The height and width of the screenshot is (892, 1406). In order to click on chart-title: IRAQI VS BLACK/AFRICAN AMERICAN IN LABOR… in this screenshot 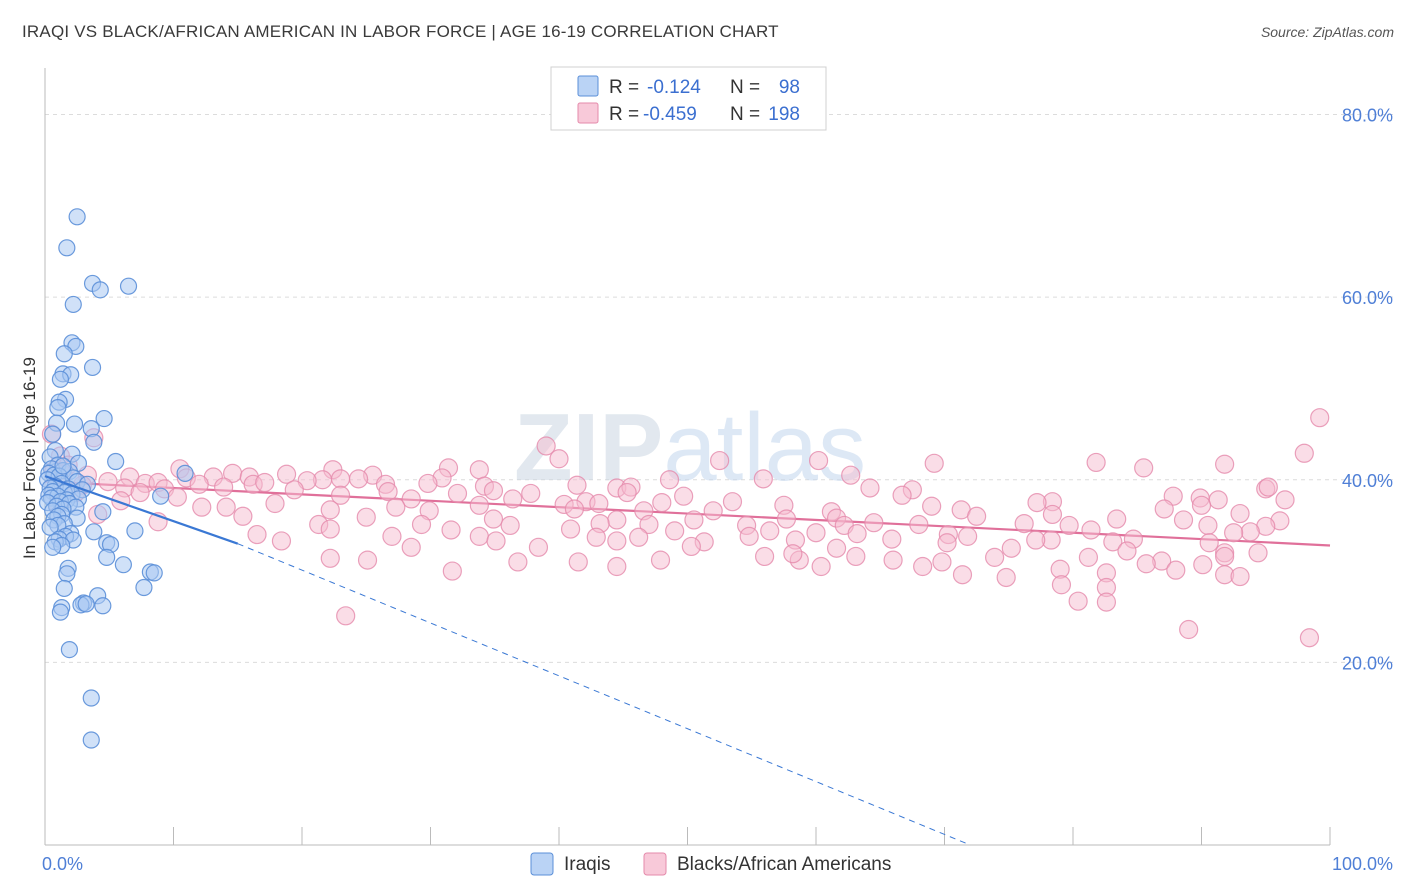, I will do `click(400, 31)`.